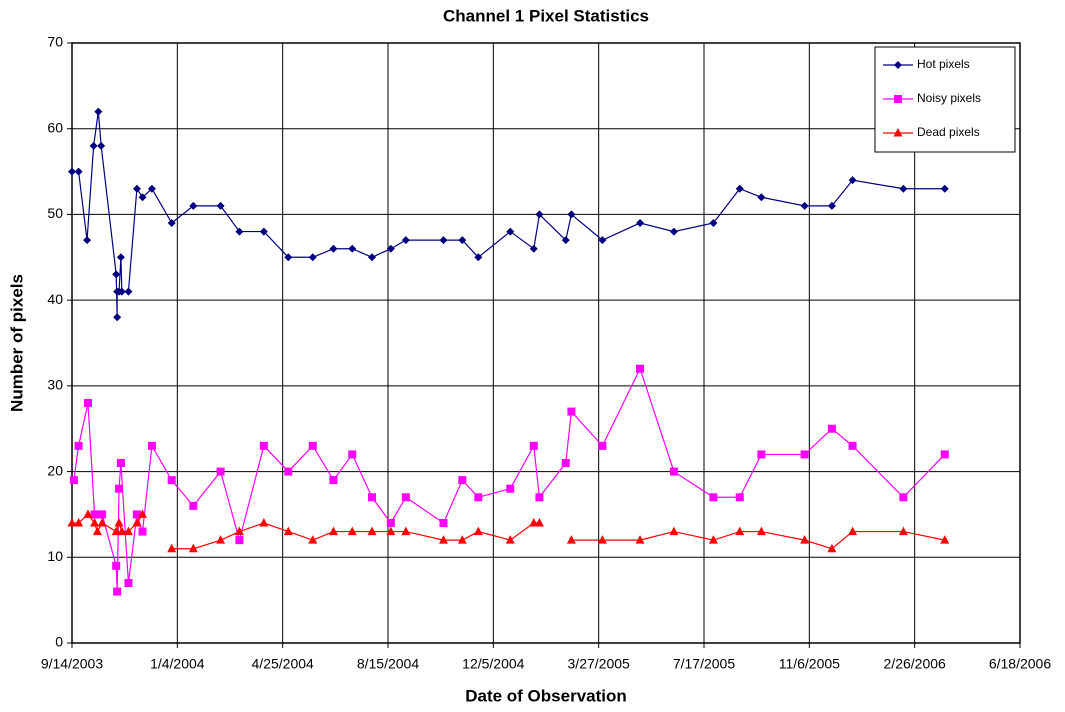  What do you see at coordinates (55, 556) in the screenshot?
I see `y-tick-label: 10` at bounding box center [55, 556].